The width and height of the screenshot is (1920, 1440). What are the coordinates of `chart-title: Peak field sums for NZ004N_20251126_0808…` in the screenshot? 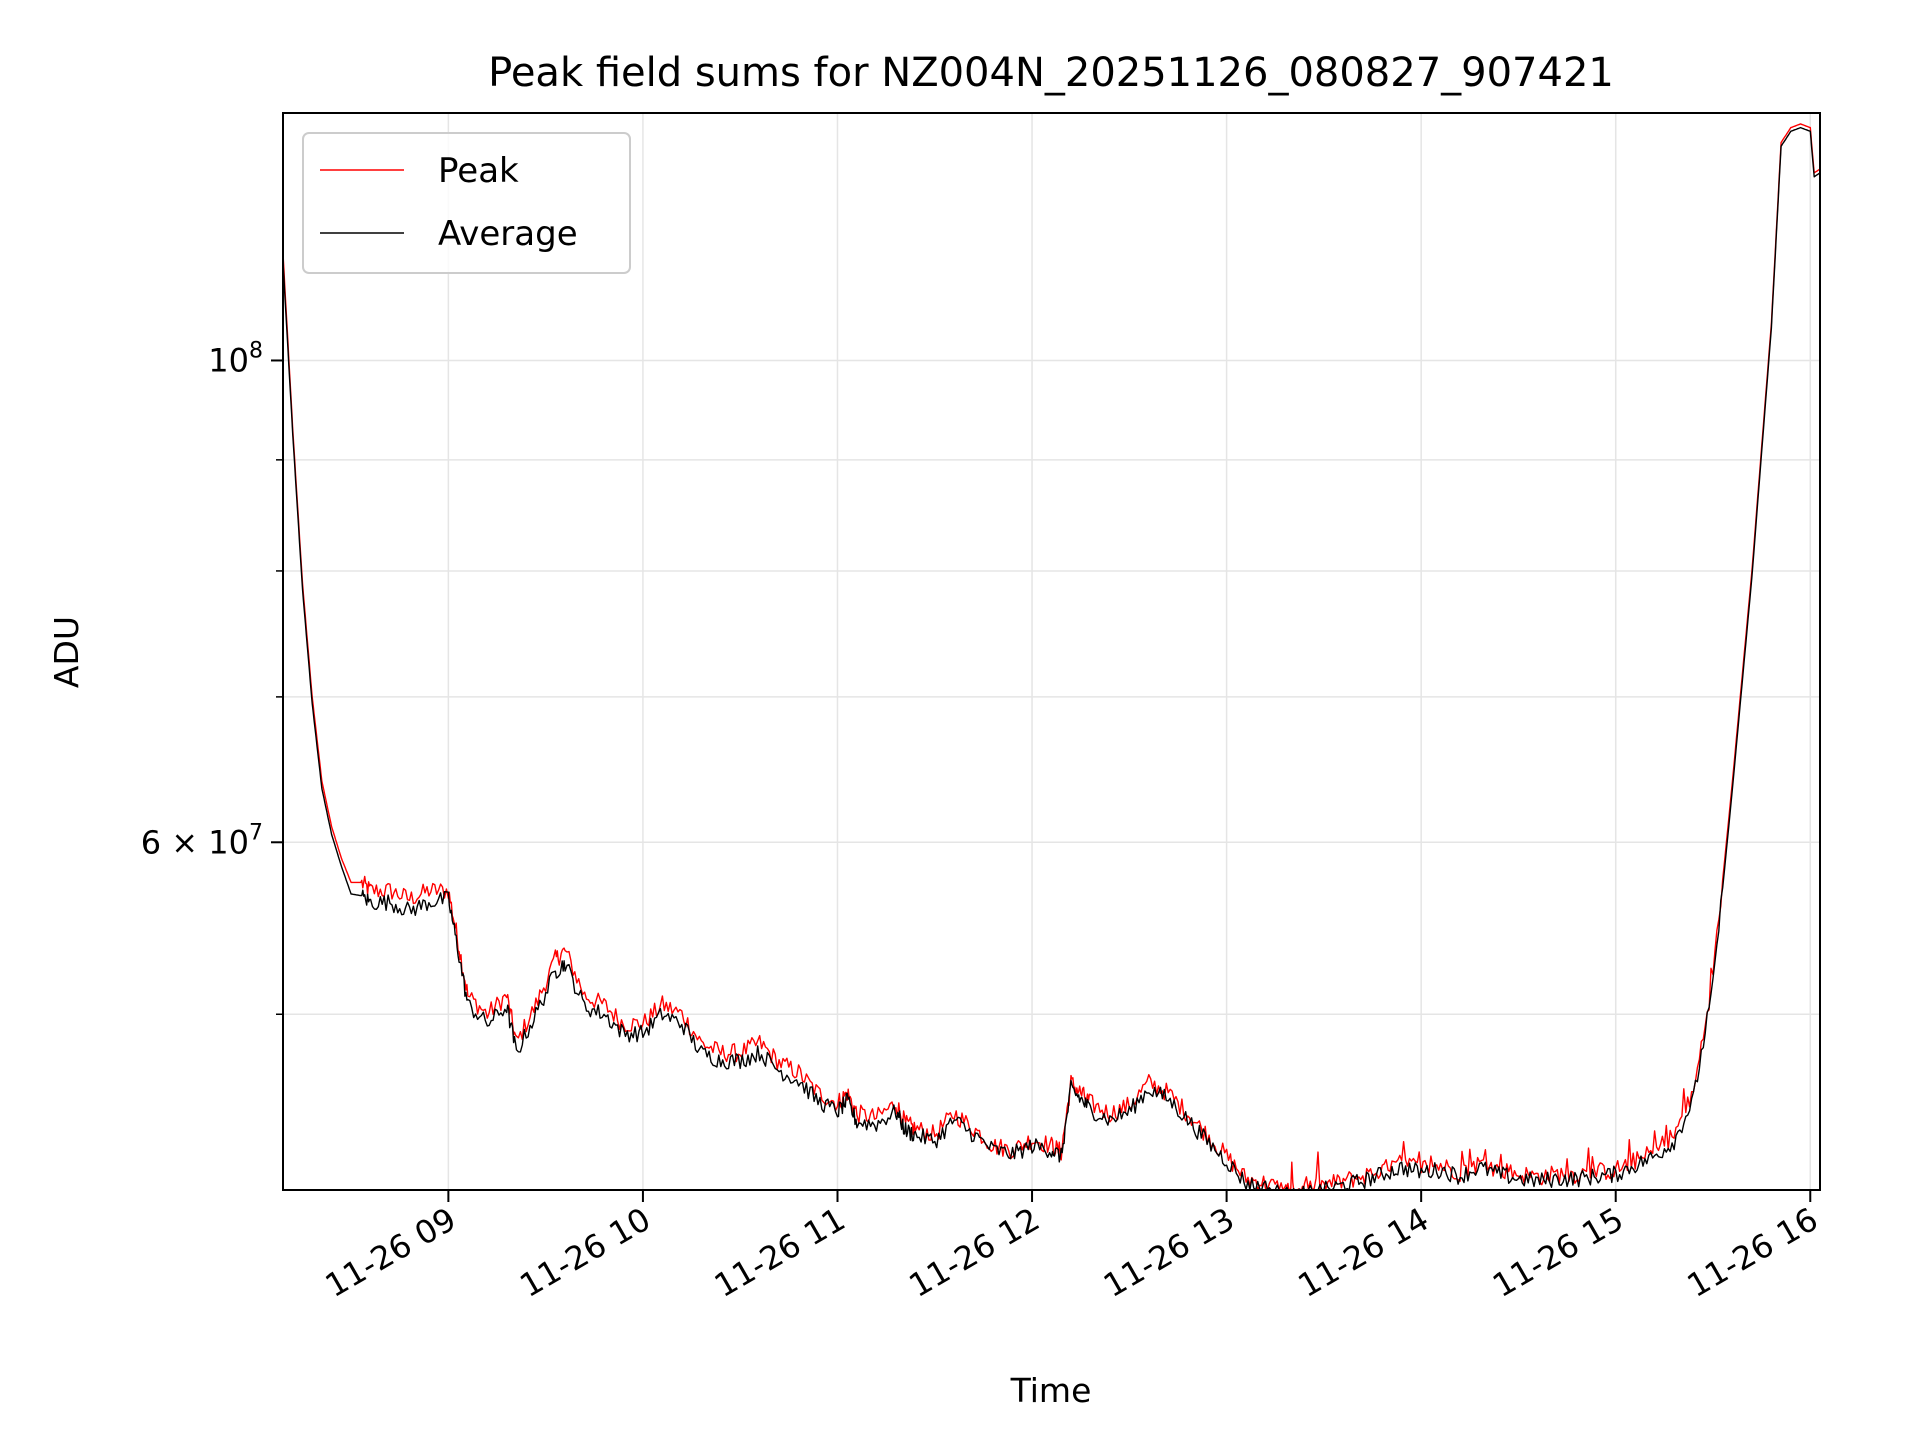 It's located at (1051, 73).